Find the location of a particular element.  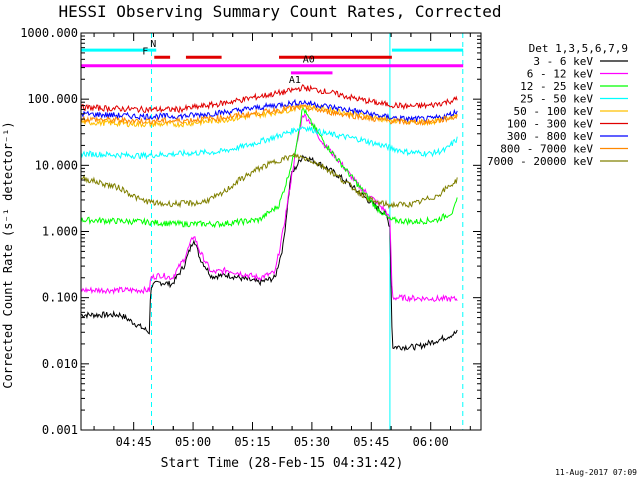

x-tick-label: 05:00 is located at coordinates (193, 442).